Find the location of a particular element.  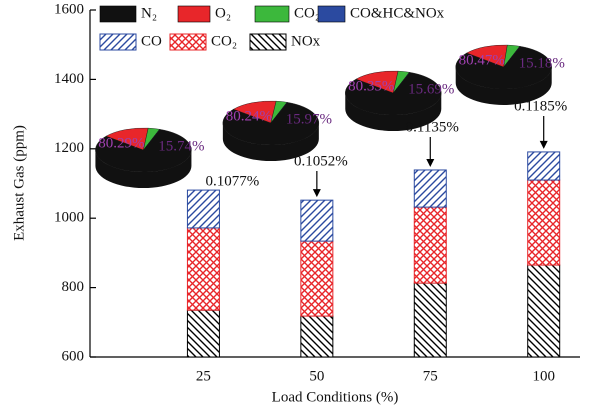

legend-label: NOx is located at coordinates (306, 41).